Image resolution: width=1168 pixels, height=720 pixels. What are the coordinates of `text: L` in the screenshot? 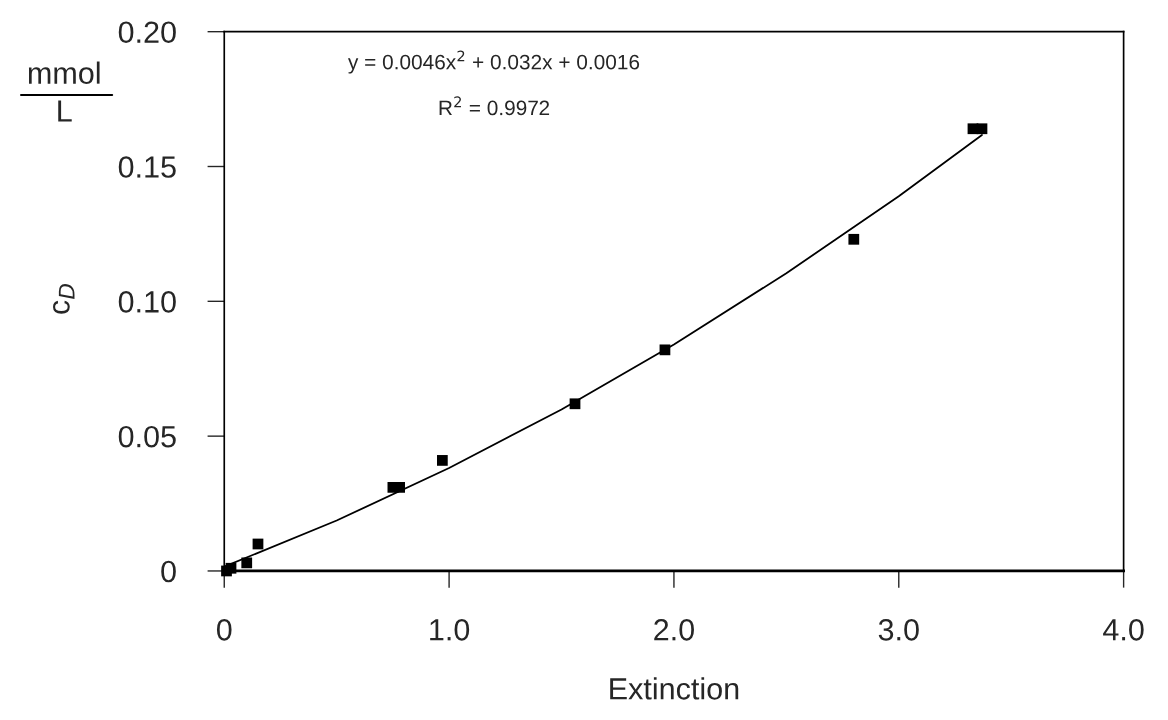 It's located at (65, 111).